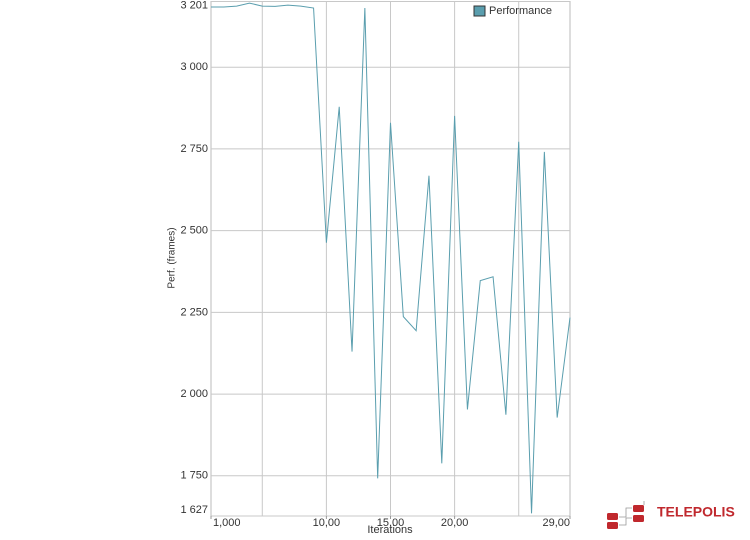 This screenshot has height=540, width=750. What do you see at coordinates (194, 5) in the screenshot?
I see `y-tick-label: 3 201` at bounding box center [194, 5].